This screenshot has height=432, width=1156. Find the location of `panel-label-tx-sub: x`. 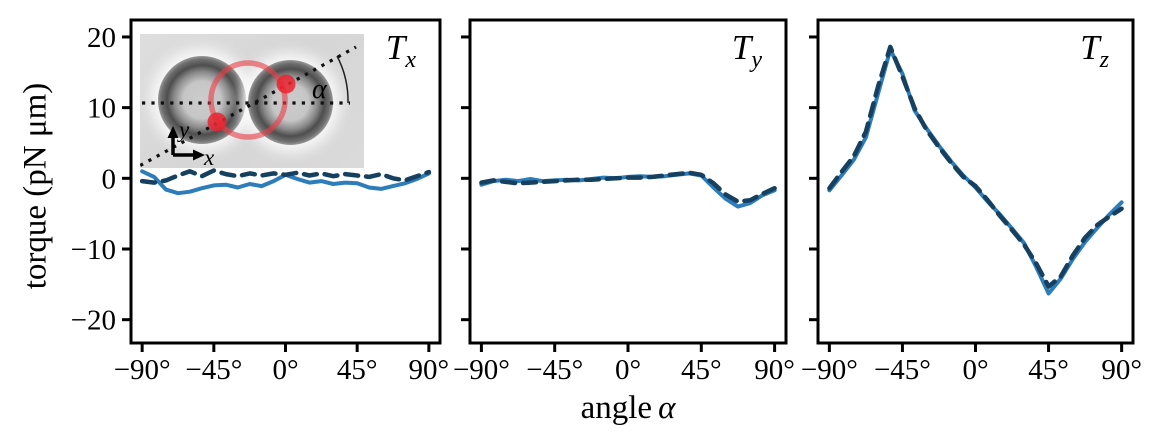

panel-label-tx-sub: x is located at coordinates (410, 60).